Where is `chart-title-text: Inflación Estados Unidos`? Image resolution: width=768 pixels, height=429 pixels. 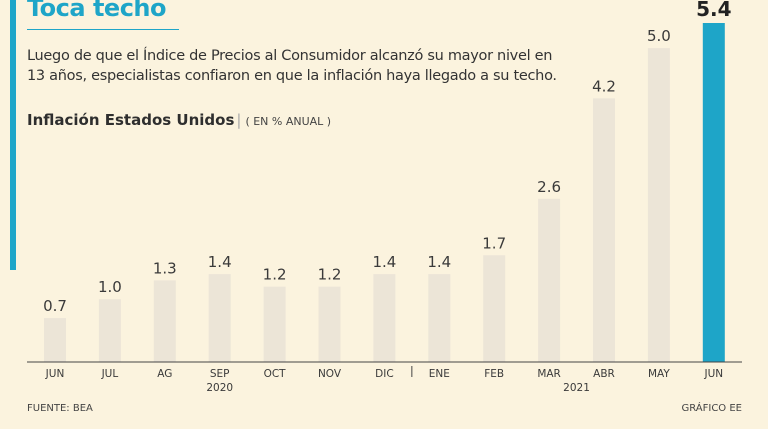 chart-title-text: Inflación Estados Unidos is located at coordinates (131, 120).